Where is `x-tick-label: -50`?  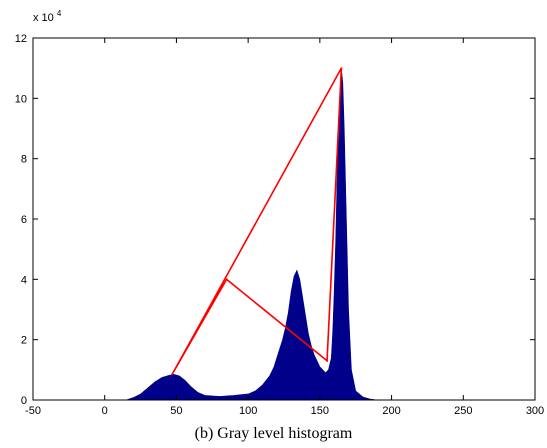 x-tick-label: -50 is located at coordinates (33, 411).